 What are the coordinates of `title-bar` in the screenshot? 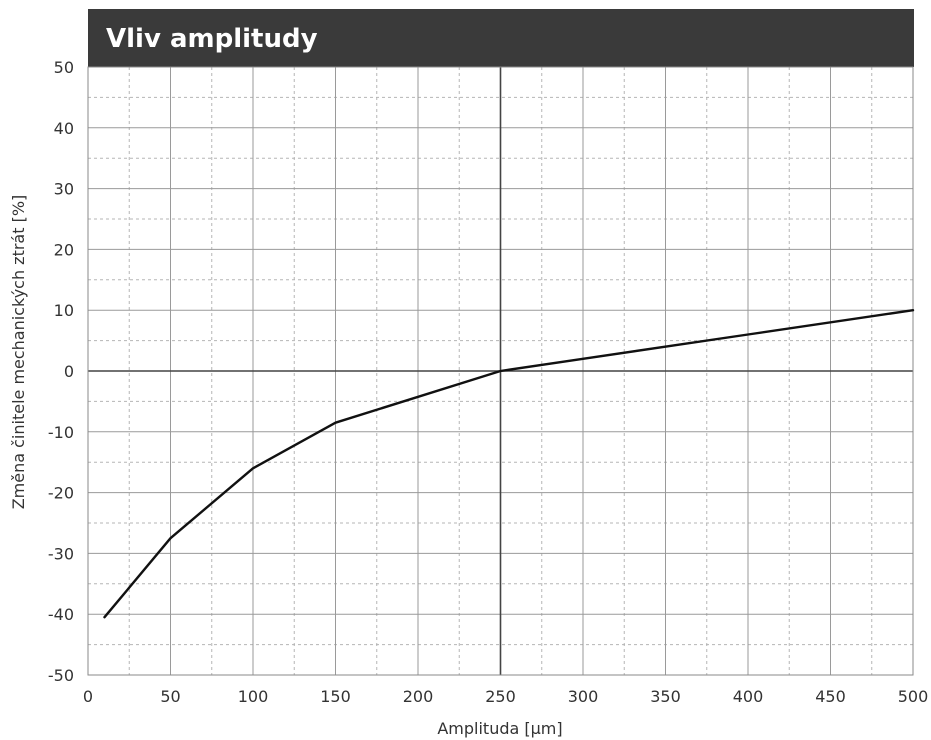 It's located at (501, 38).